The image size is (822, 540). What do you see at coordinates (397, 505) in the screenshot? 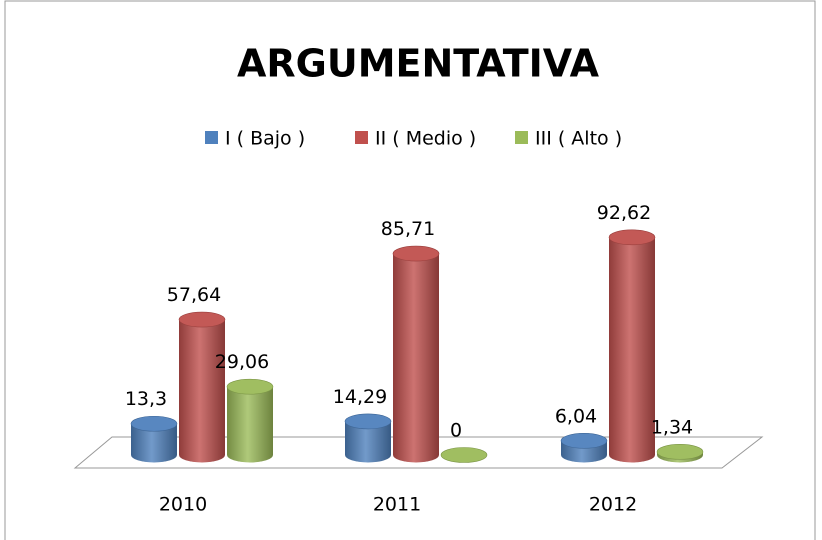
I see `x-tick-label: 2011` at bounding box center [397, 505].